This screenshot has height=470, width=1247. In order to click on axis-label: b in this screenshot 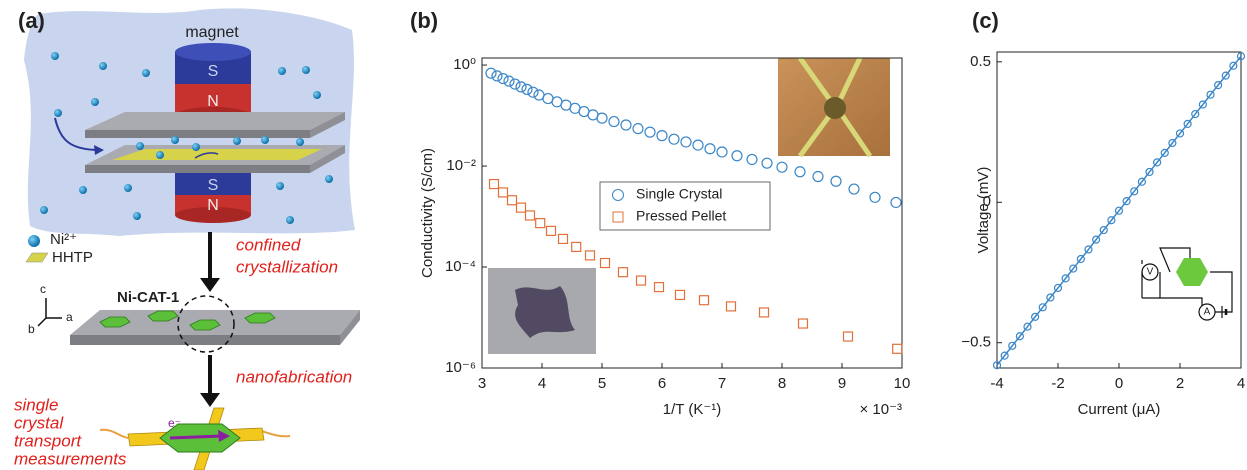, I will do `click(31, 329)`.